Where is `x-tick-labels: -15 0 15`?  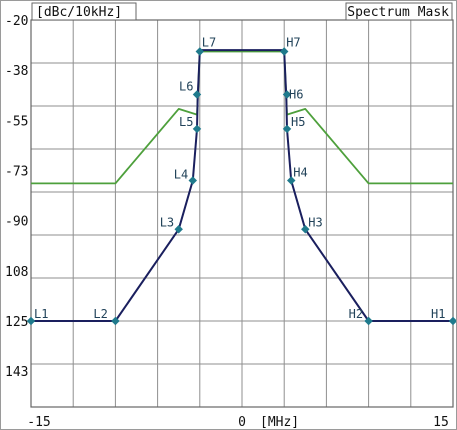 x-tick-labels: -15 0 15 is located at coordinates (238, 422).